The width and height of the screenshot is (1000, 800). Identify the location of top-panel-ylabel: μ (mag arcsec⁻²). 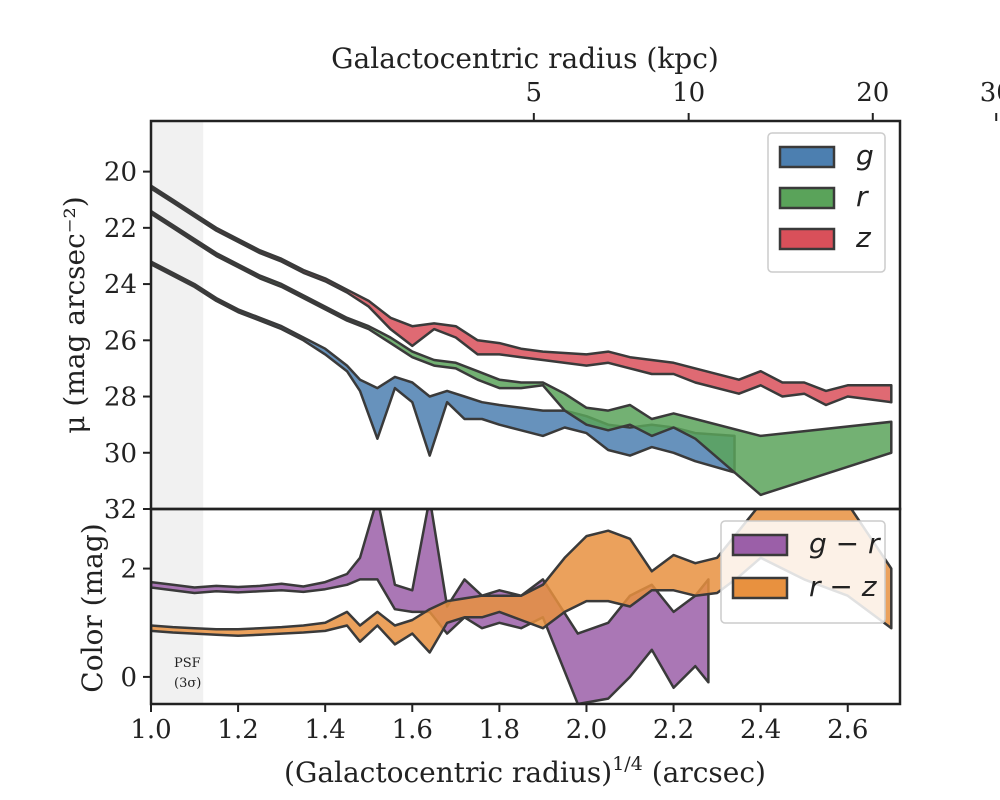
(74, 314).